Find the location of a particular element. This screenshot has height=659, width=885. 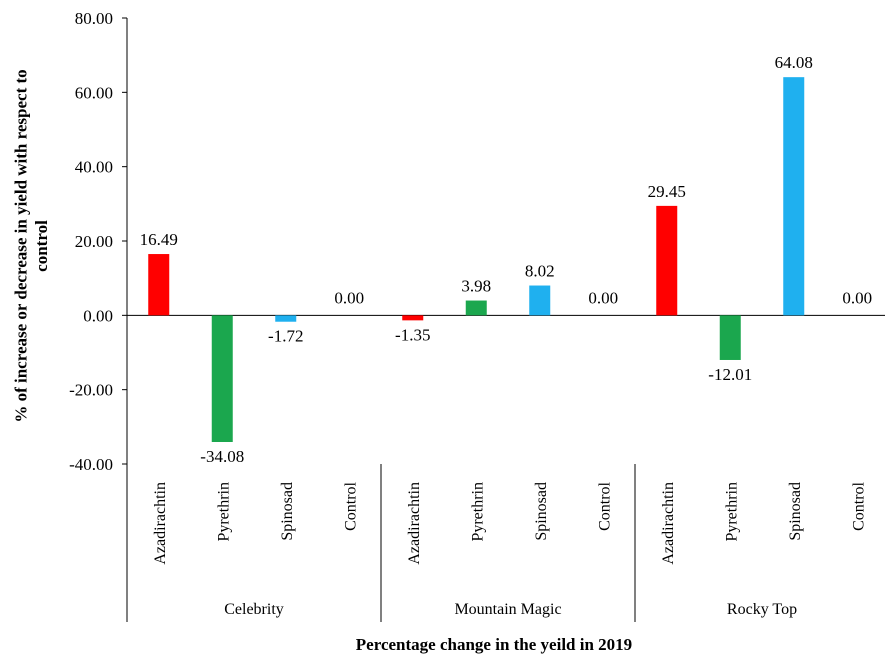

group-label: Celebrity is located at coordinates (254, 609).